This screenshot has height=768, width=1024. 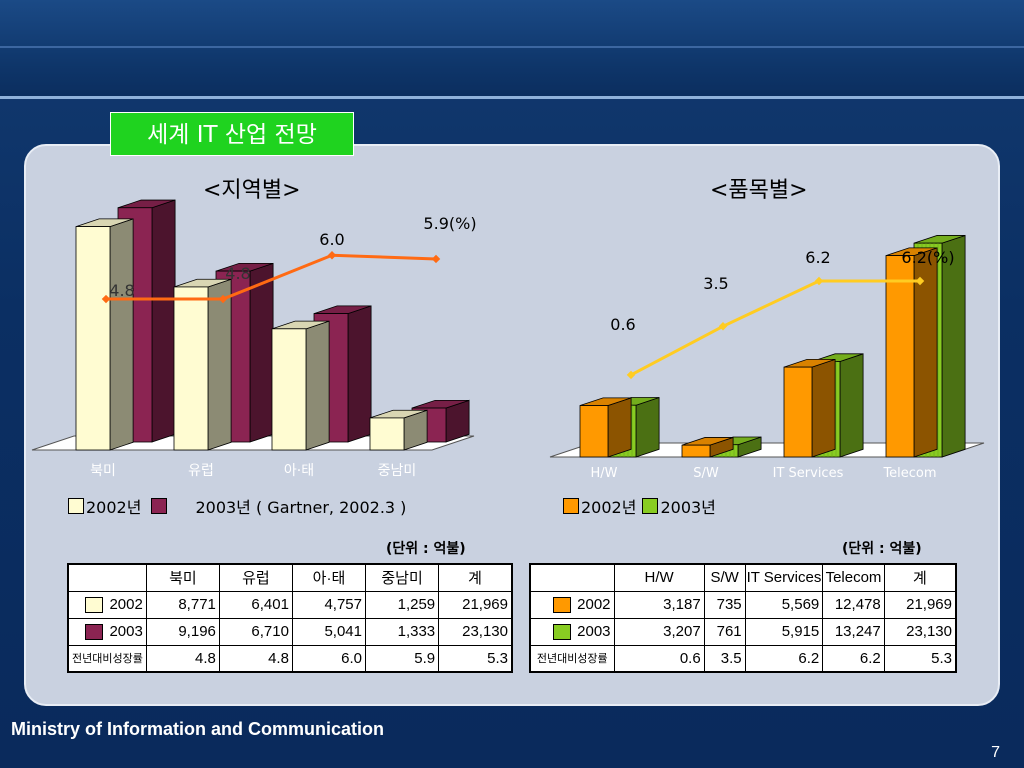 I want to click on table-header-row: 북미 유럽 아·태 중남미 계, so click(x=290, y=577).